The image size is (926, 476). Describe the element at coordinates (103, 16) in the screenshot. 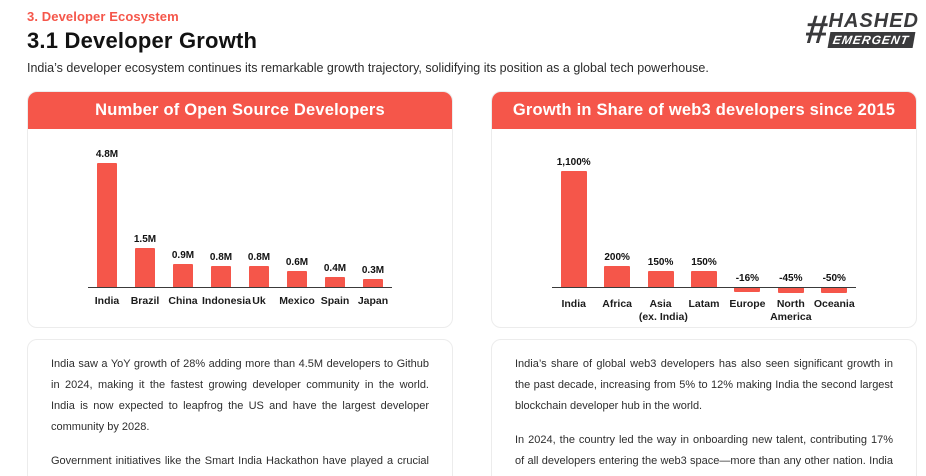

I see `section-label: 3. Developer Ecosystem` at that location.